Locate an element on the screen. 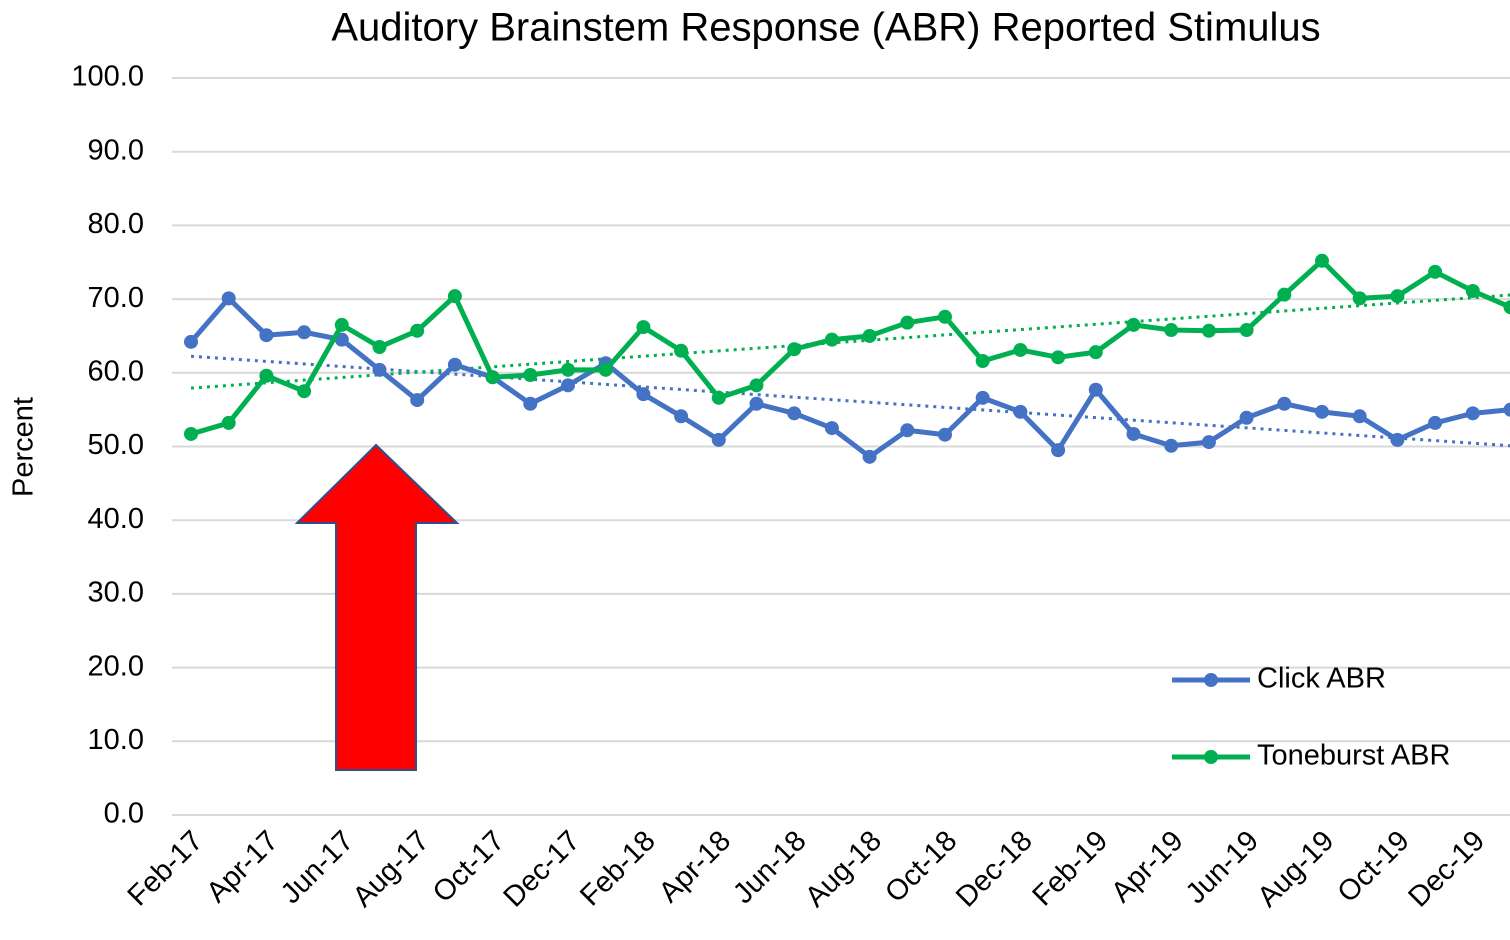 The width and height of the screenshot is (1510, 940). y-tick-label: 70.0 is located at coordinates (116, 298).